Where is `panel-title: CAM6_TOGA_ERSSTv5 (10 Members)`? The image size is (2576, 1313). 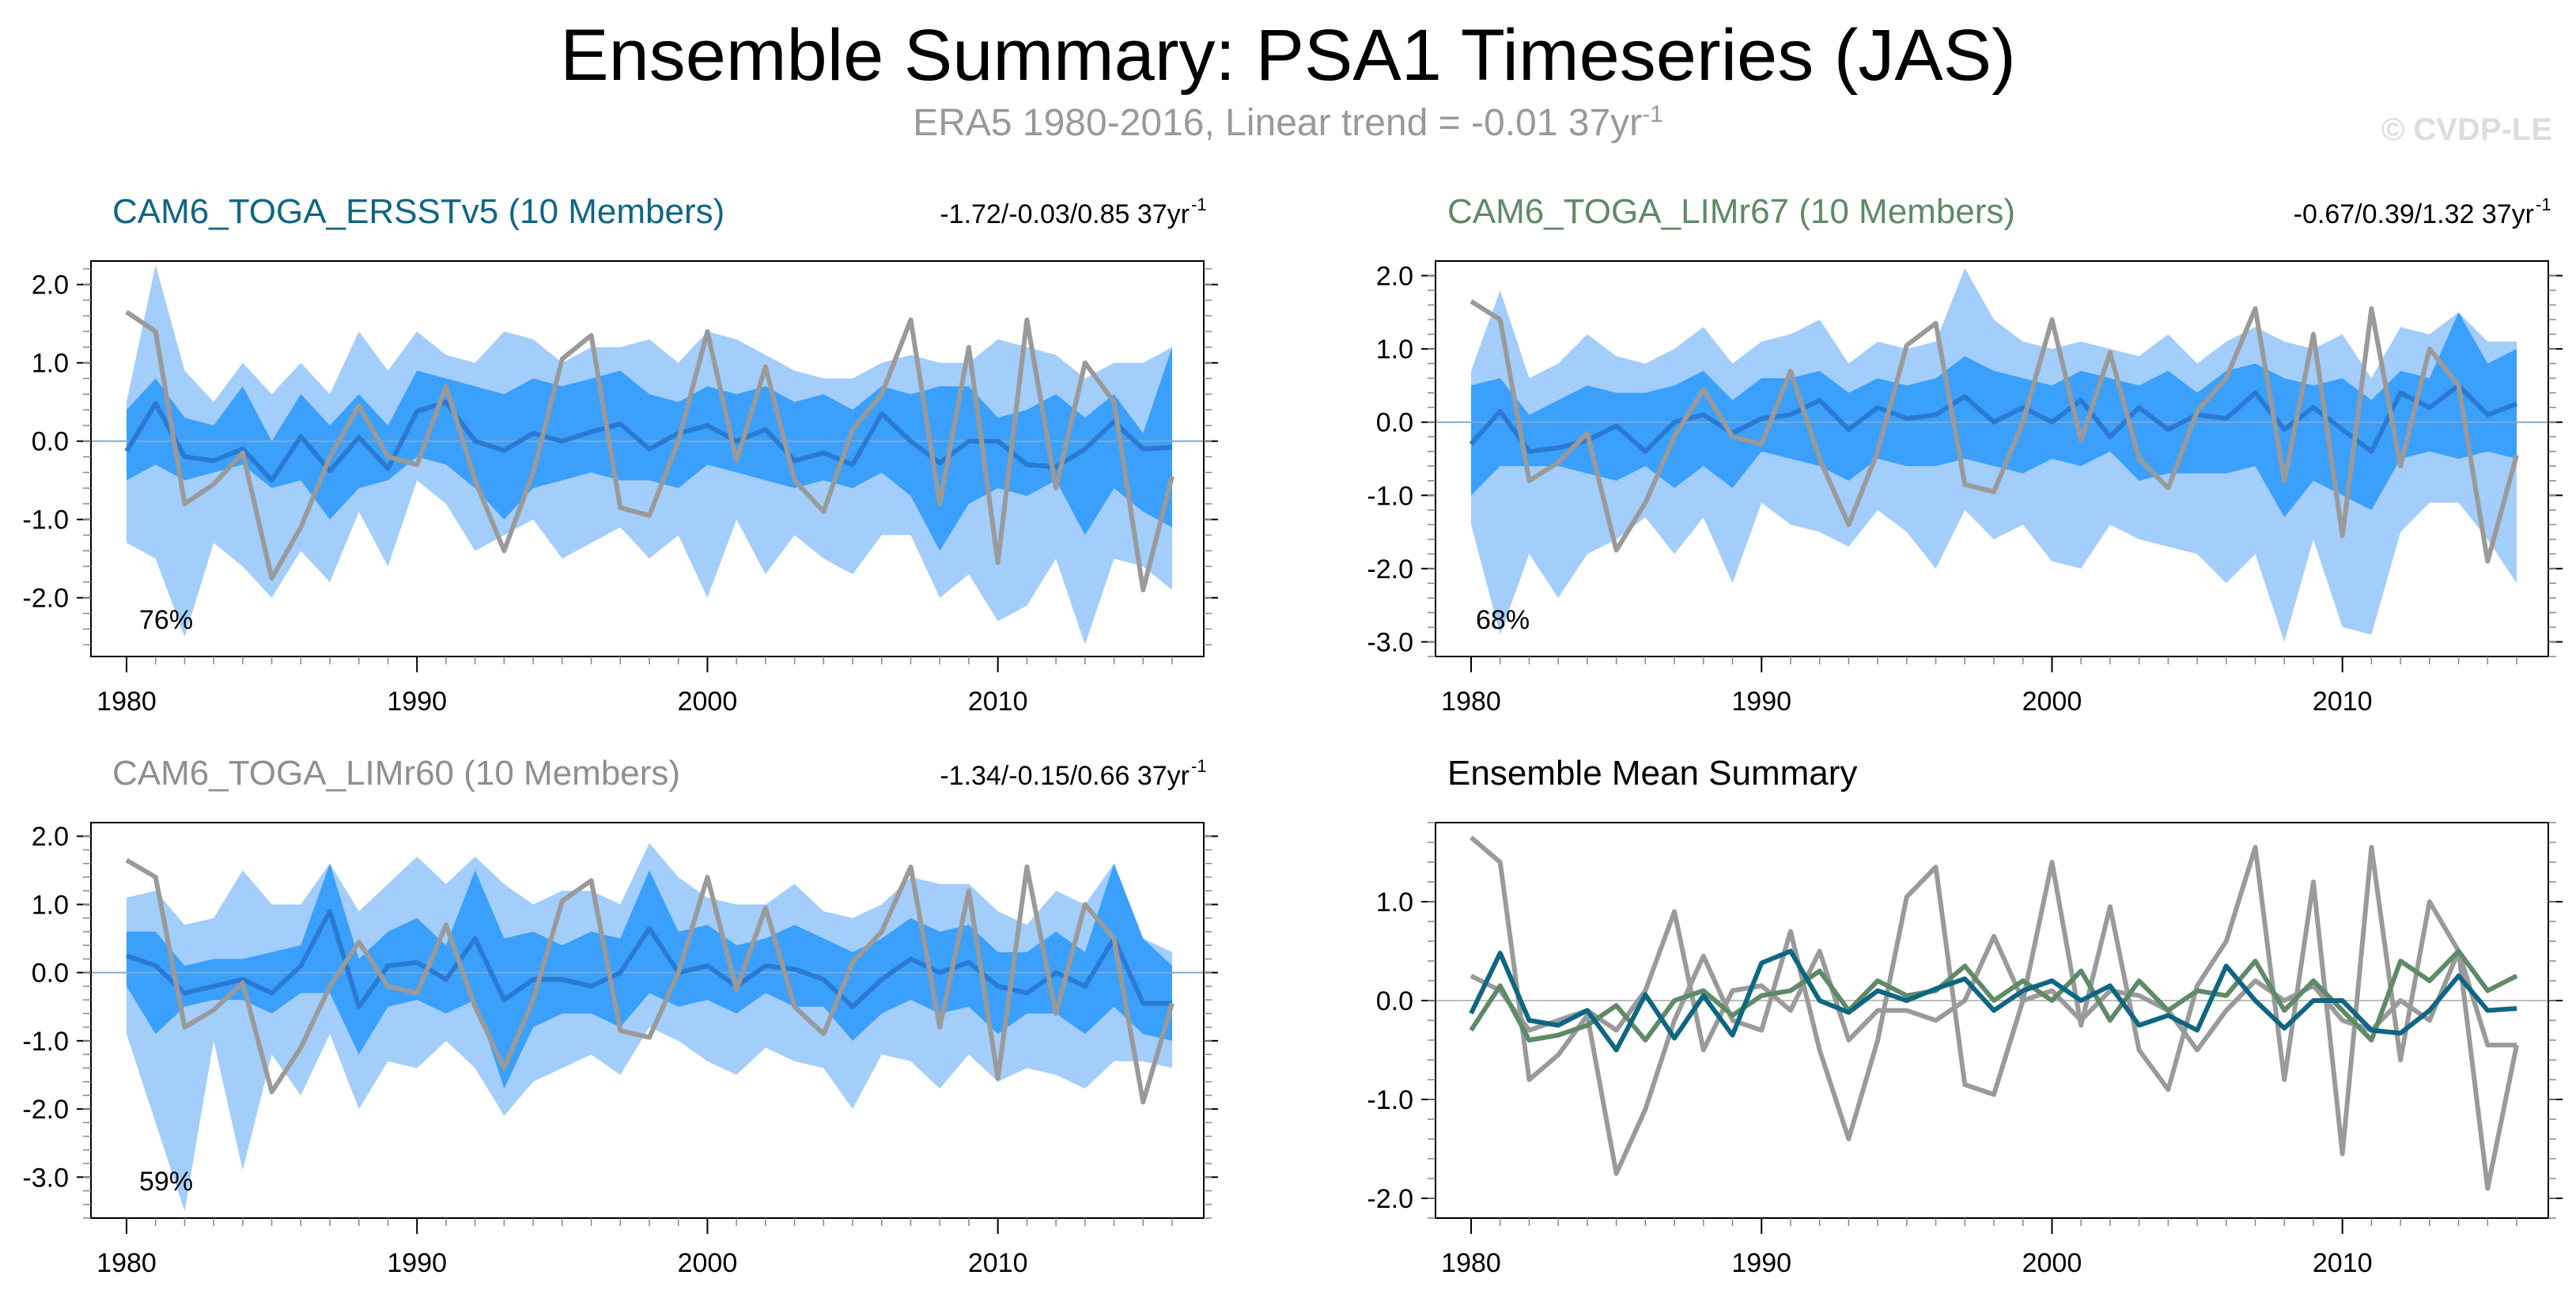
panel-title: CAM6_TOGA_ERSSTv5 (10 Members) is located at coordinates (418, 211).